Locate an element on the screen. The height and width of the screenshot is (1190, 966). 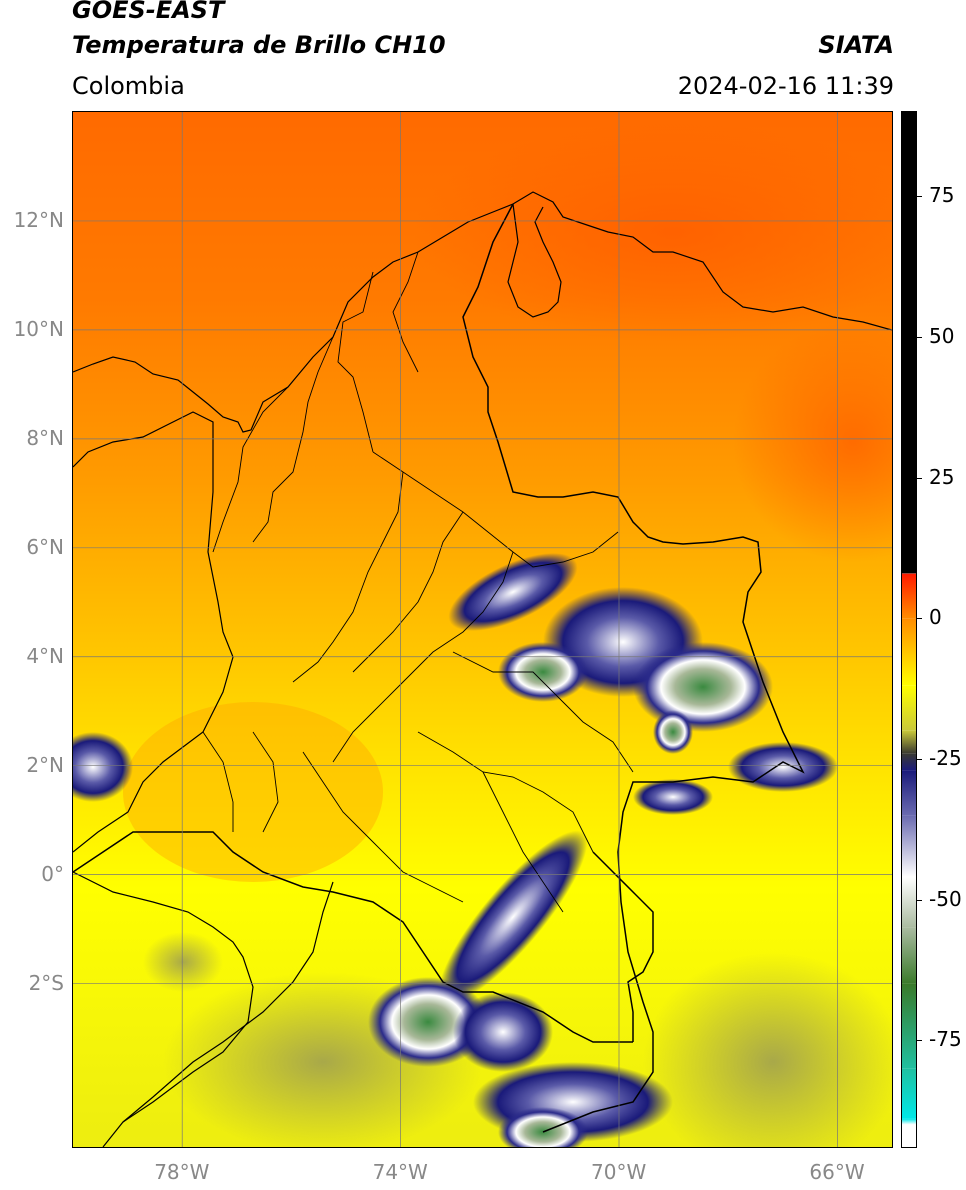
colorbar-tick-label: 50 is located at coordinates (942, 336).